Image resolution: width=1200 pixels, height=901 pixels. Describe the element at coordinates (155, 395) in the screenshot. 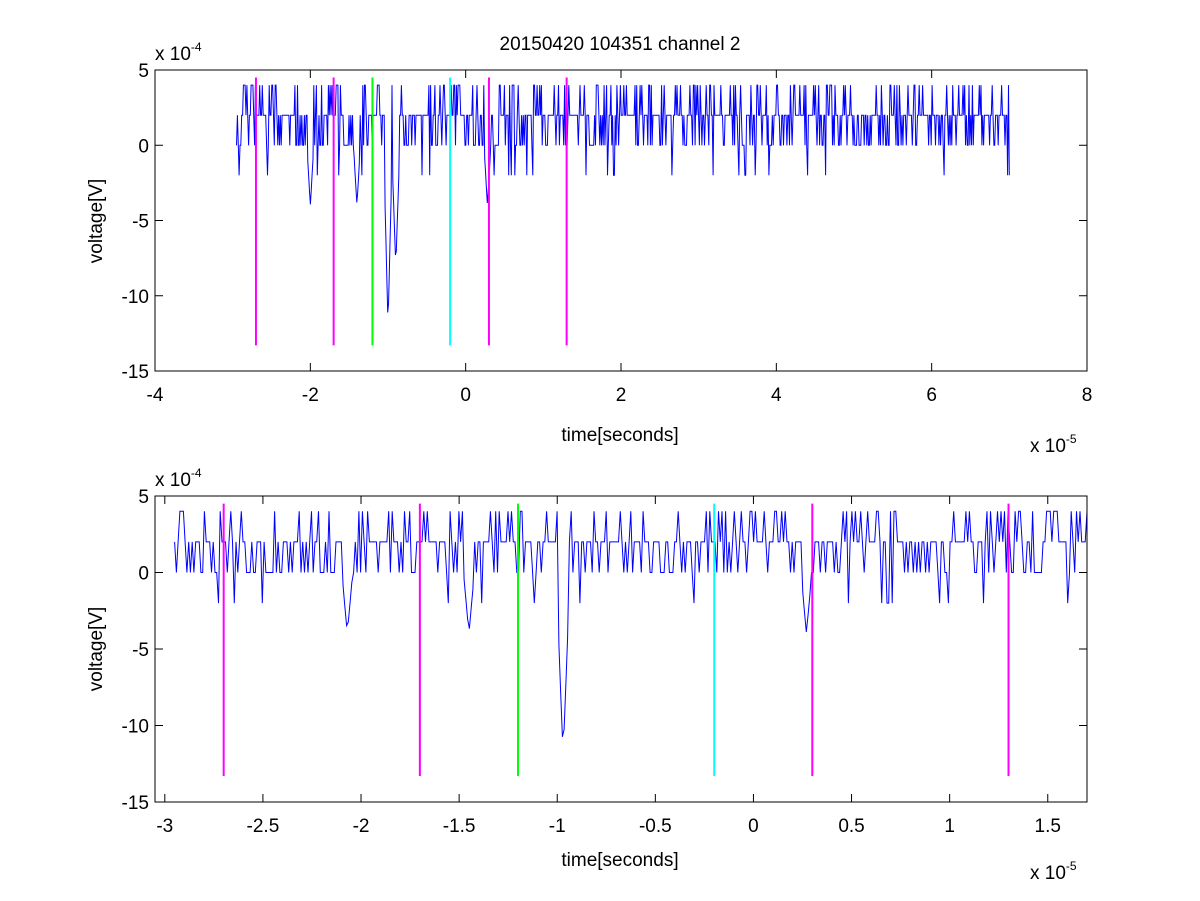

I see `x-tick-label: -4` at that location.